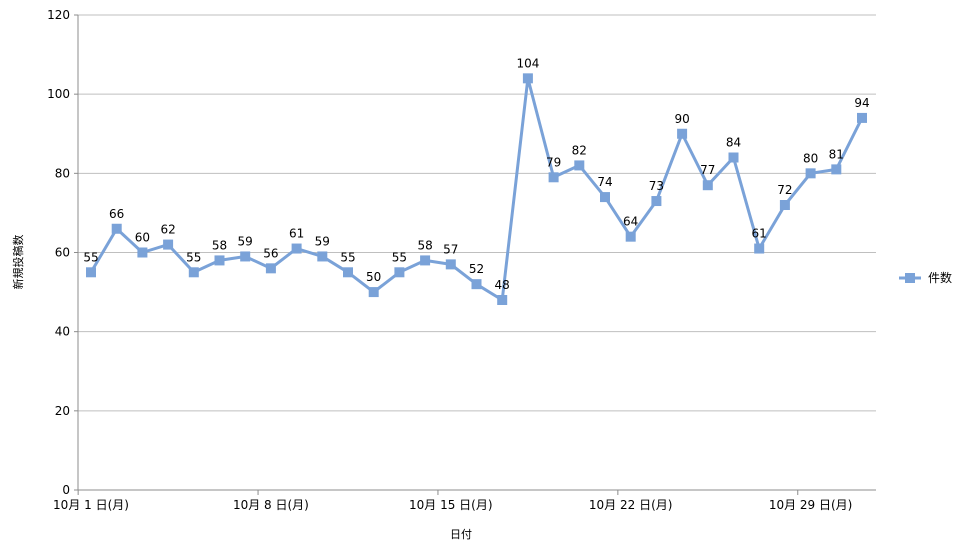 The image size is (968, 550). Describe the element at coordinates (62, 253) in the screenshot. I see `y-tick-label: 60` at that location.